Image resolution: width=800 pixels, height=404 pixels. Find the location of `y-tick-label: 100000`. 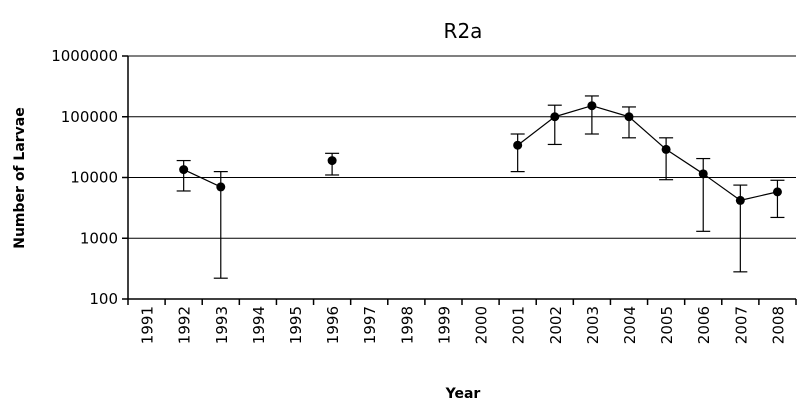

y-tick-label: 100000 is located at coordinates (89, 117).